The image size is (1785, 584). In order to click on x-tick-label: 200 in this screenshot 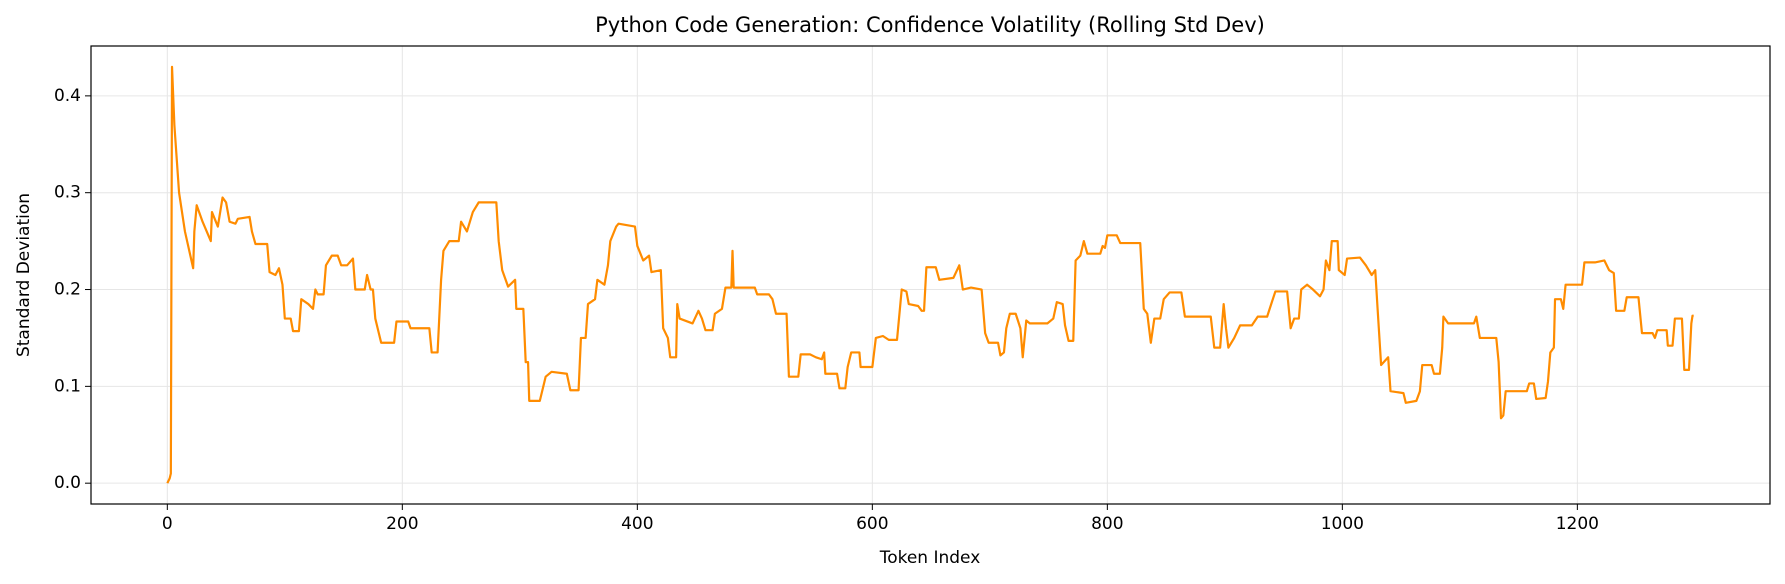, I will do `click(402, 524)`.